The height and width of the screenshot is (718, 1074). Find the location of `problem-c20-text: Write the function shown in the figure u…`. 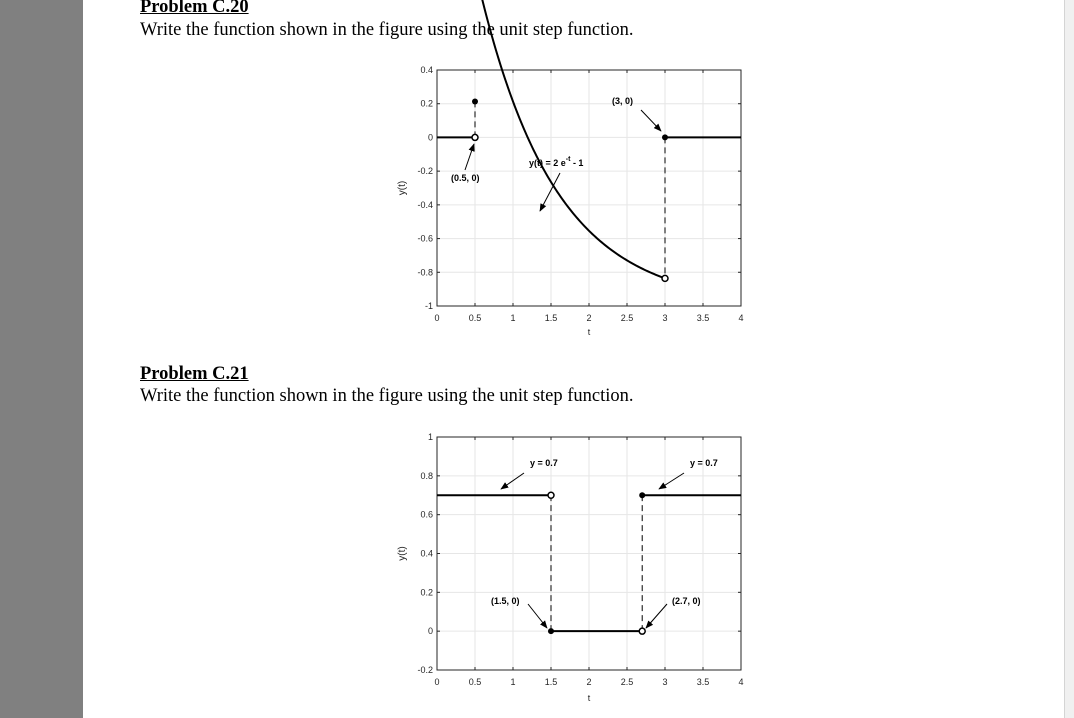

problem-c20-text: Write the function shown in the figure u… is located at coordinates (387, 30).